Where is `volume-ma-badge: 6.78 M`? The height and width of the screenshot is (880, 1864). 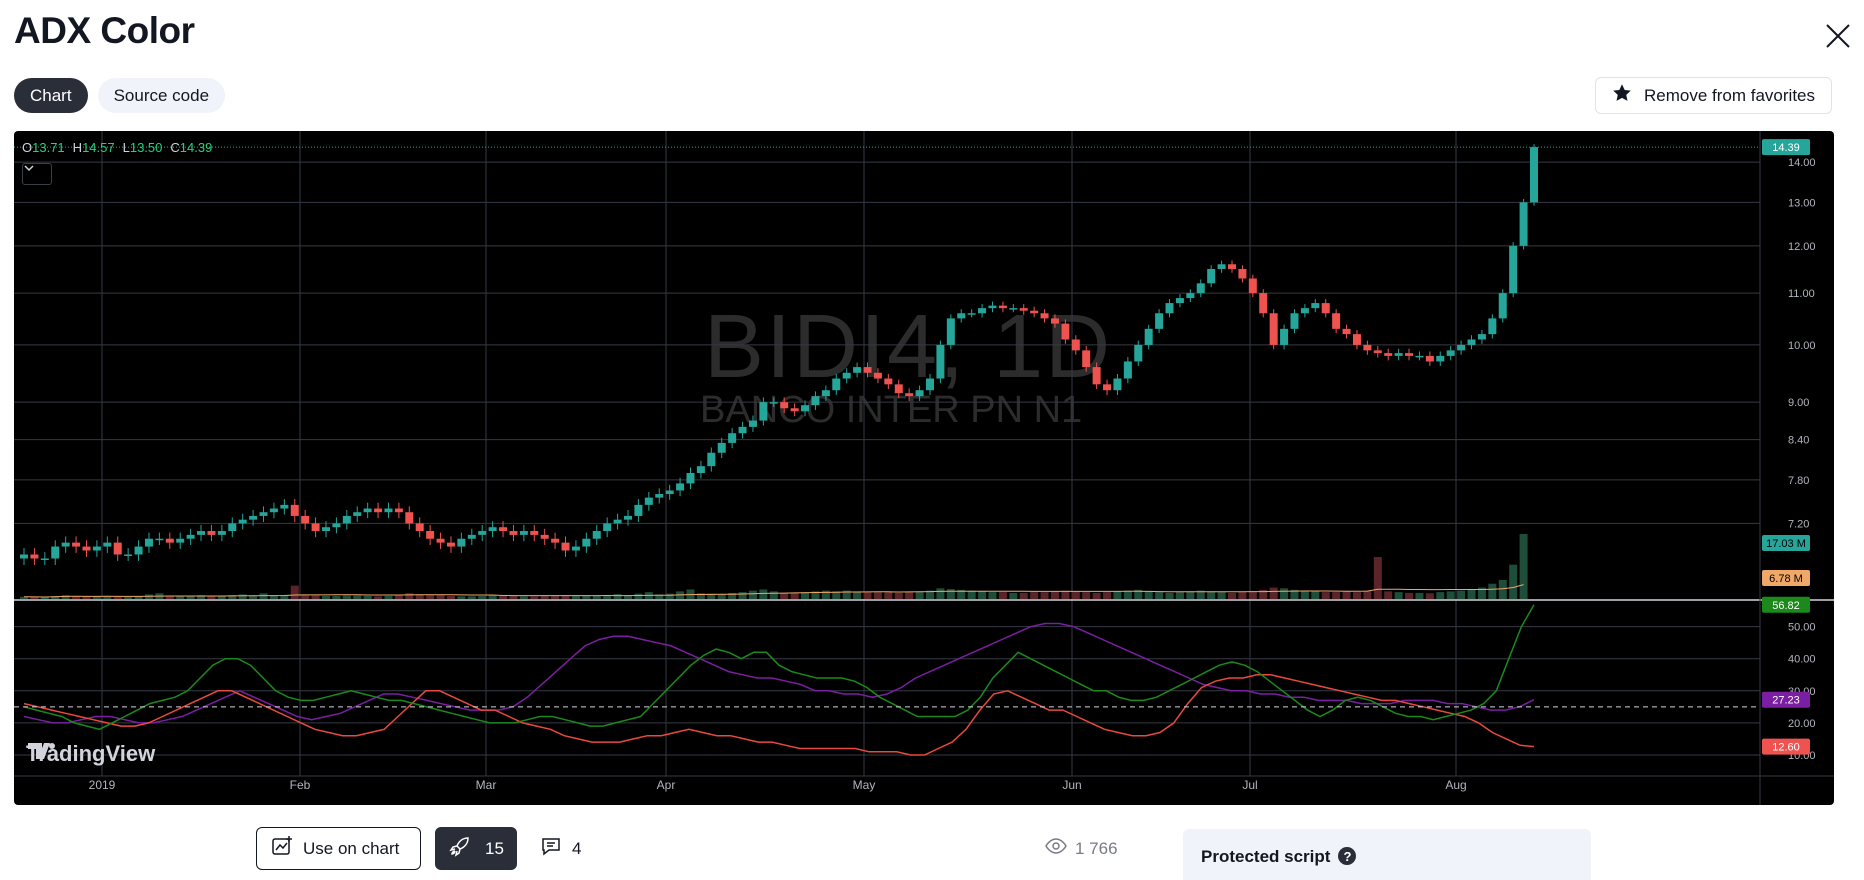
volume-ma-badge: 6.78 M is located at coordinates (1786, 579).